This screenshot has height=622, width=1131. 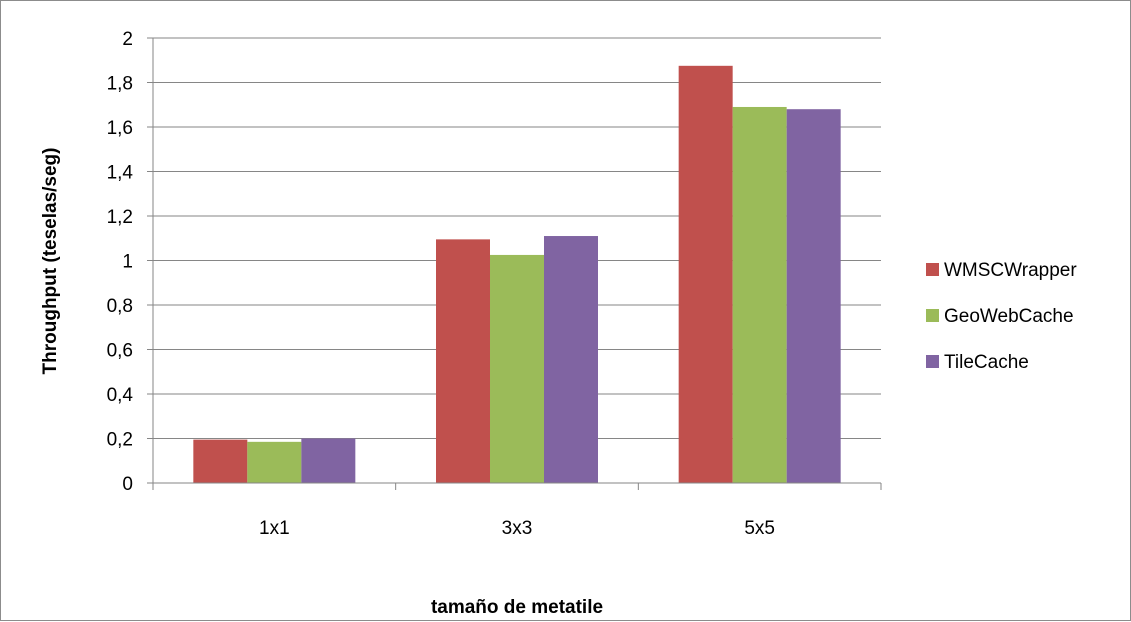 I want to click on y-tick-label: 1,6, so click(x=120, y=128).